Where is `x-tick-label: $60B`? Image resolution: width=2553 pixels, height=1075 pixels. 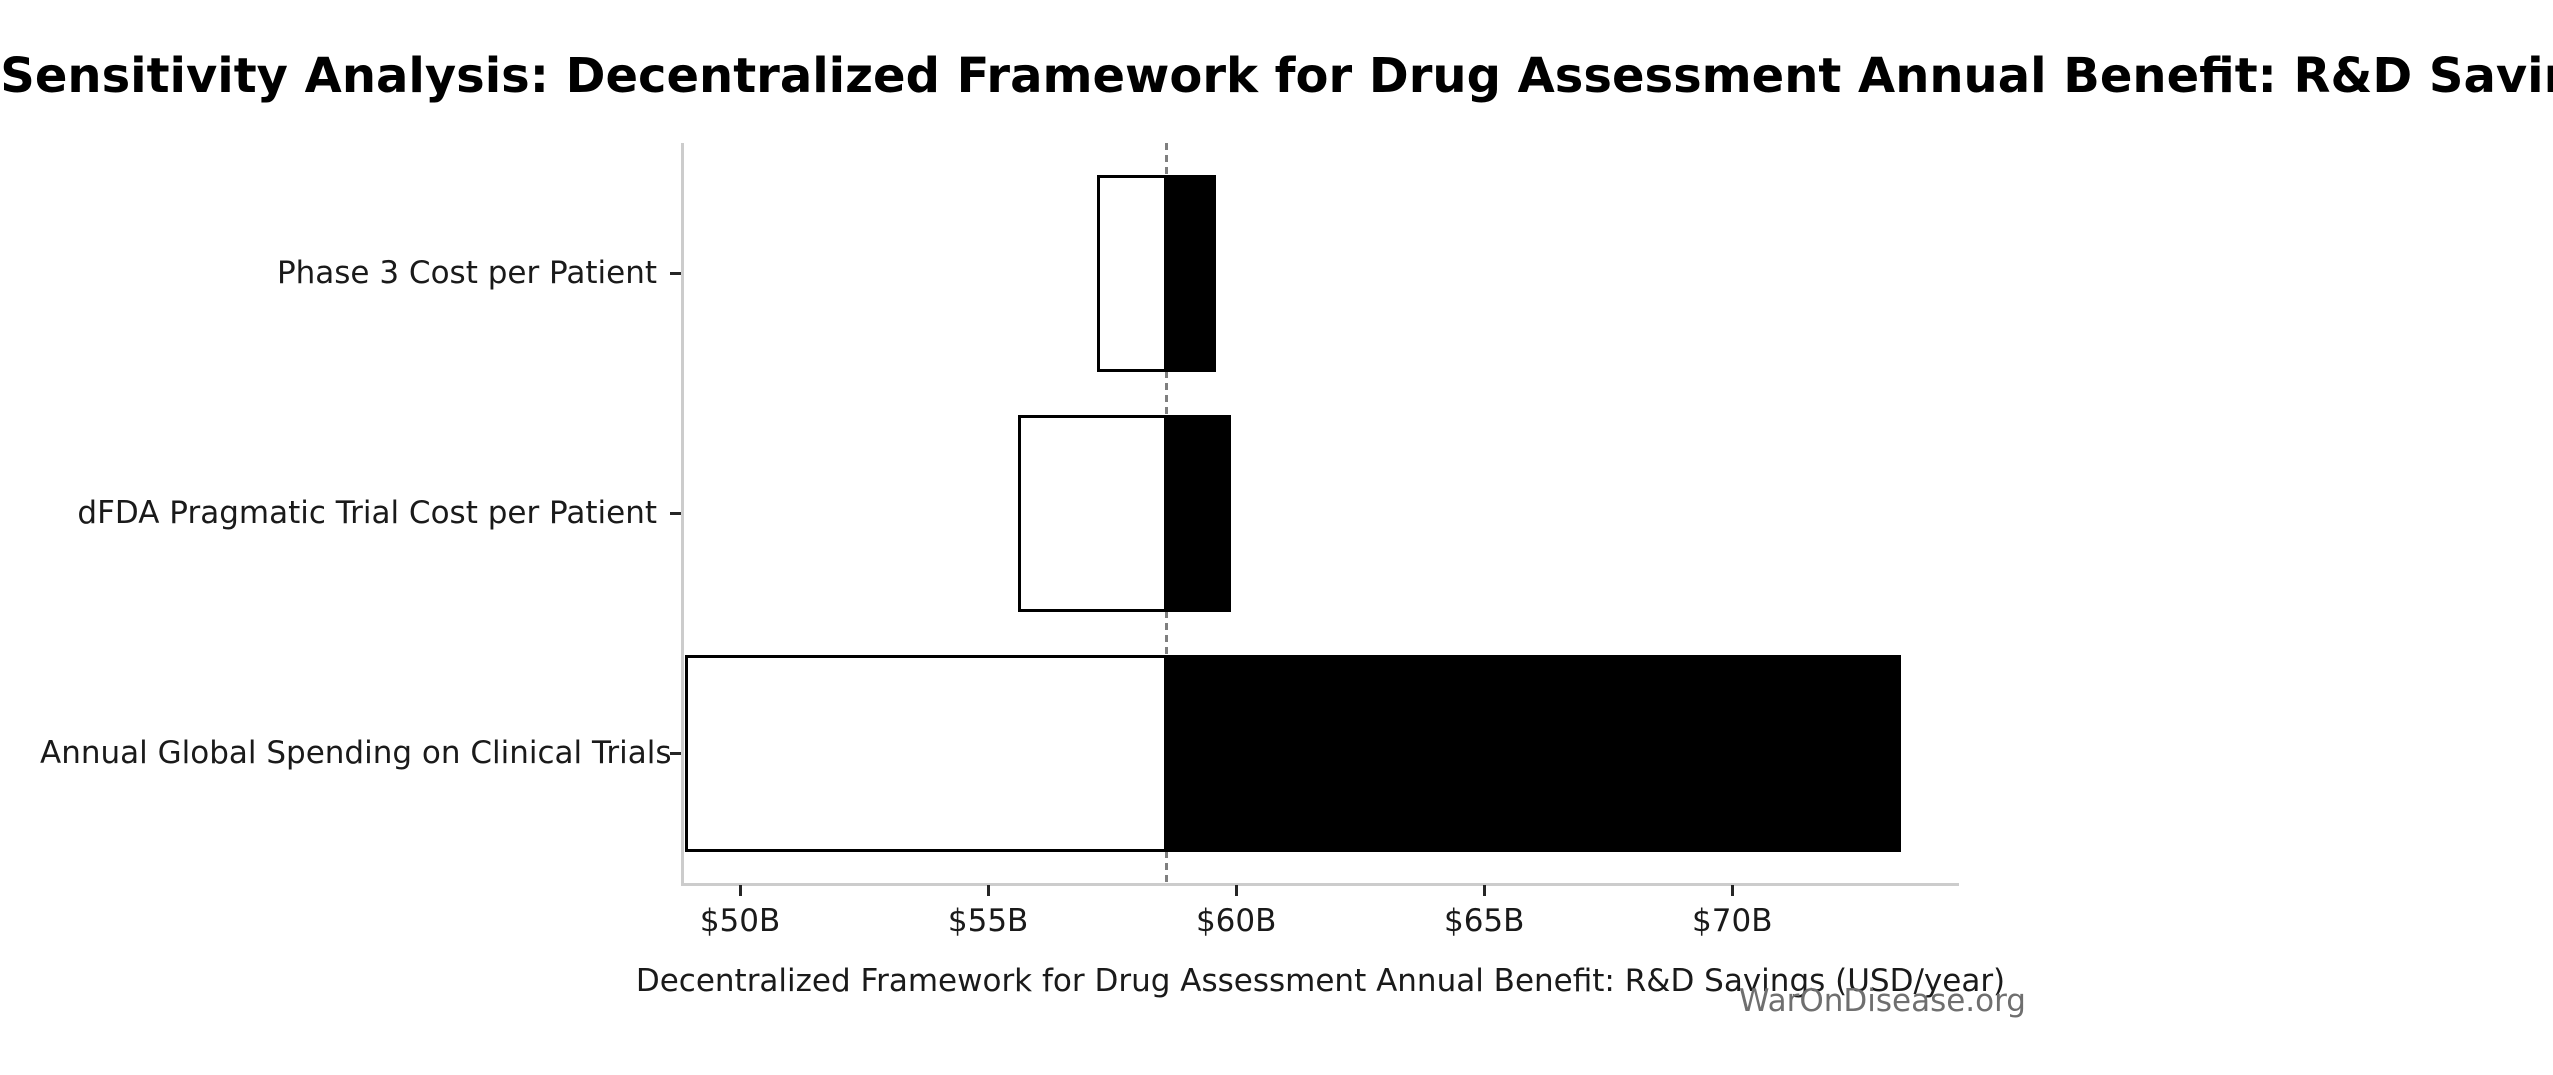
x-tick-label: $60B is located at coordinates (1236, 921).